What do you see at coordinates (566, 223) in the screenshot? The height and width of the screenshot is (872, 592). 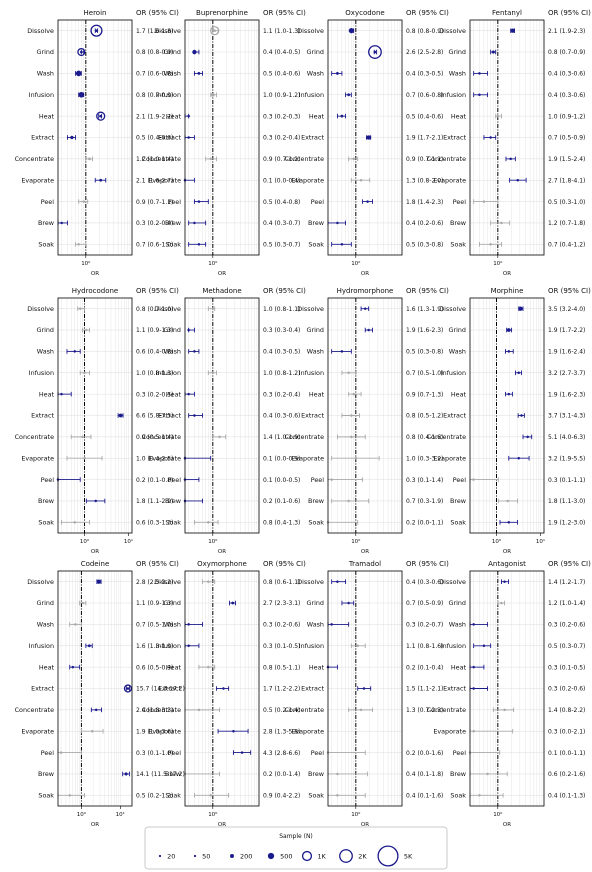 I see `or-label: 1.2 (0.7-1.8)` at bounding box center [566, 223].